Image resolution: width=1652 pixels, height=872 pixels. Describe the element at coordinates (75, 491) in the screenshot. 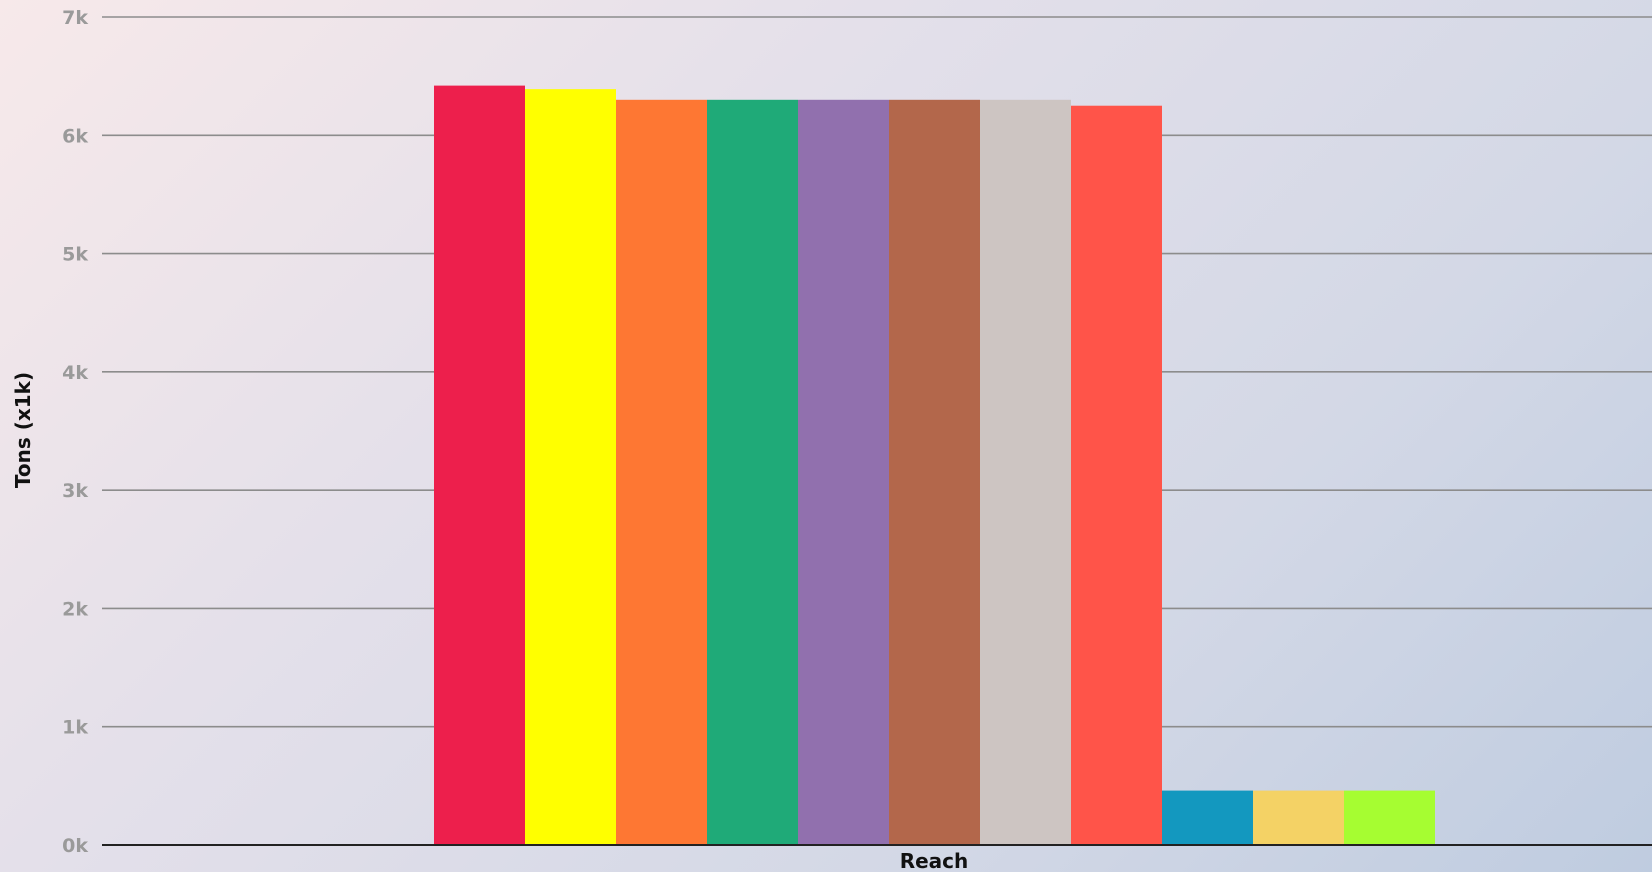

I see `y-tick-label: 3k` at that location.